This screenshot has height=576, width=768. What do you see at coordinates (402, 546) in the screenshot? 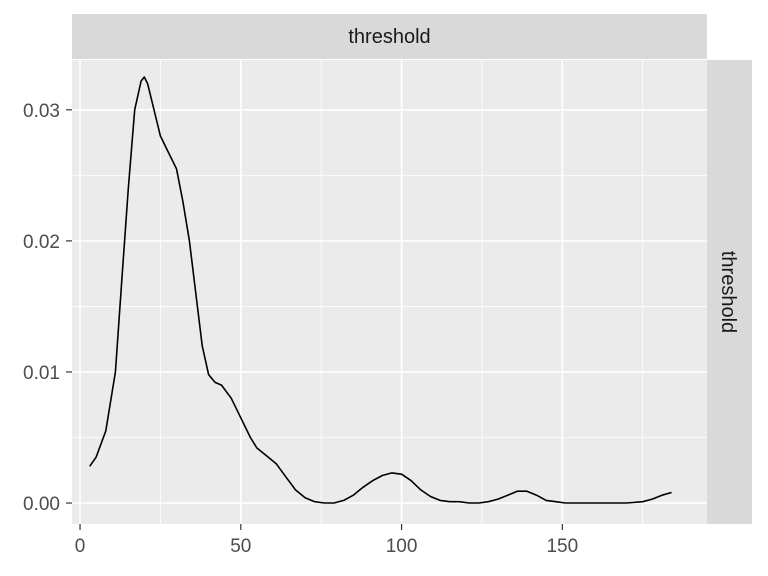
I see `x-tick-label: 100` at bounding box center [402, 546].